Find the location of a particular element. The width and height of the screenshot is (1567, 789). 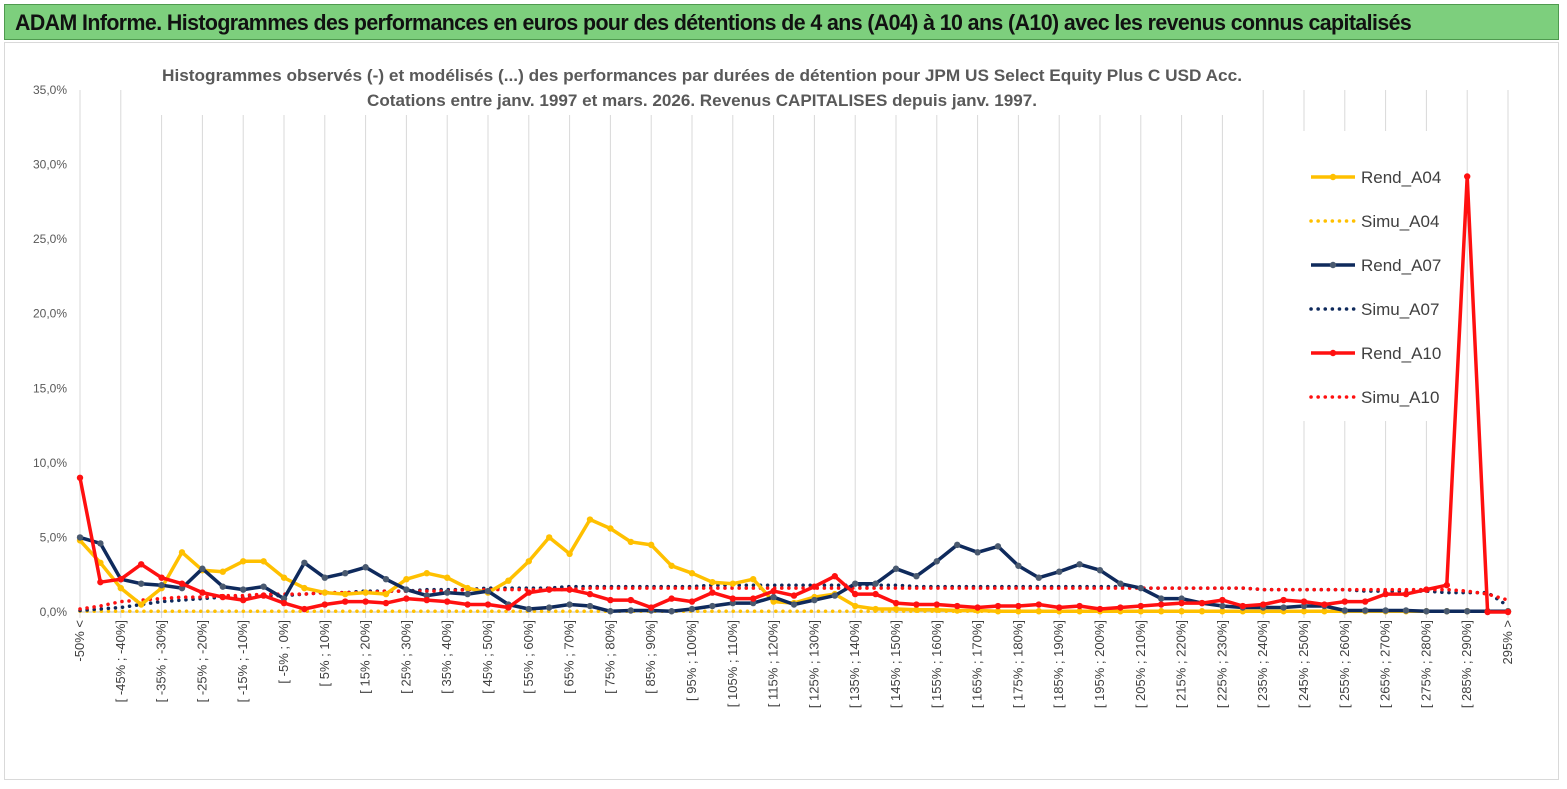

x-tick-label: [ 105% ; 110%] is located at coordinates (732, 663).